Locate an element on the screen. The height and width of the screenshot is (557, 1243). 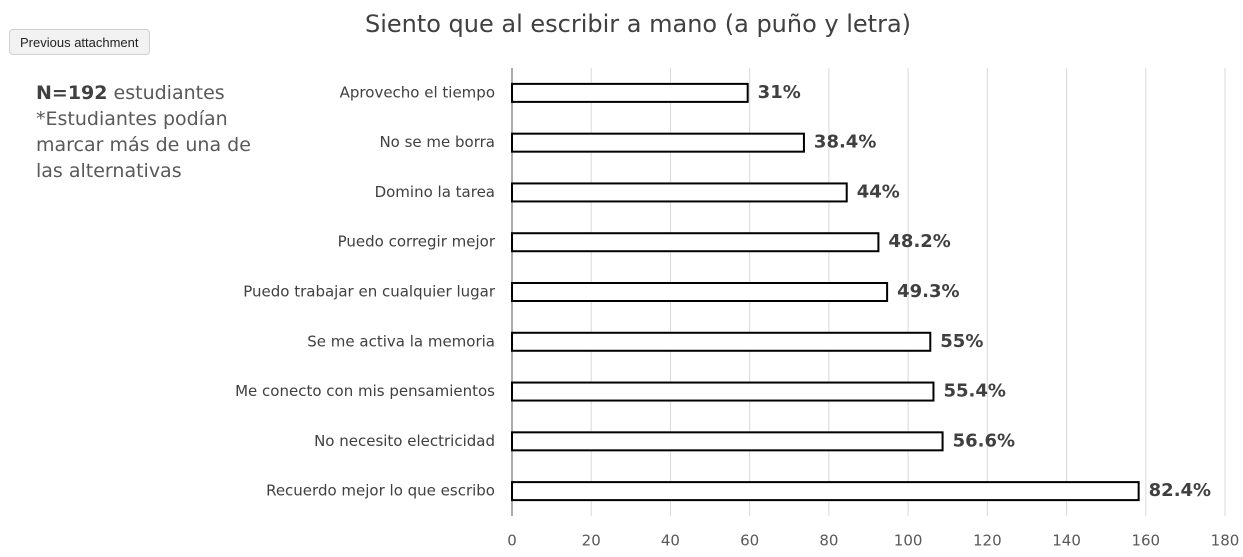
x-tick-label: 180 is located at coordinates (1225, 541).